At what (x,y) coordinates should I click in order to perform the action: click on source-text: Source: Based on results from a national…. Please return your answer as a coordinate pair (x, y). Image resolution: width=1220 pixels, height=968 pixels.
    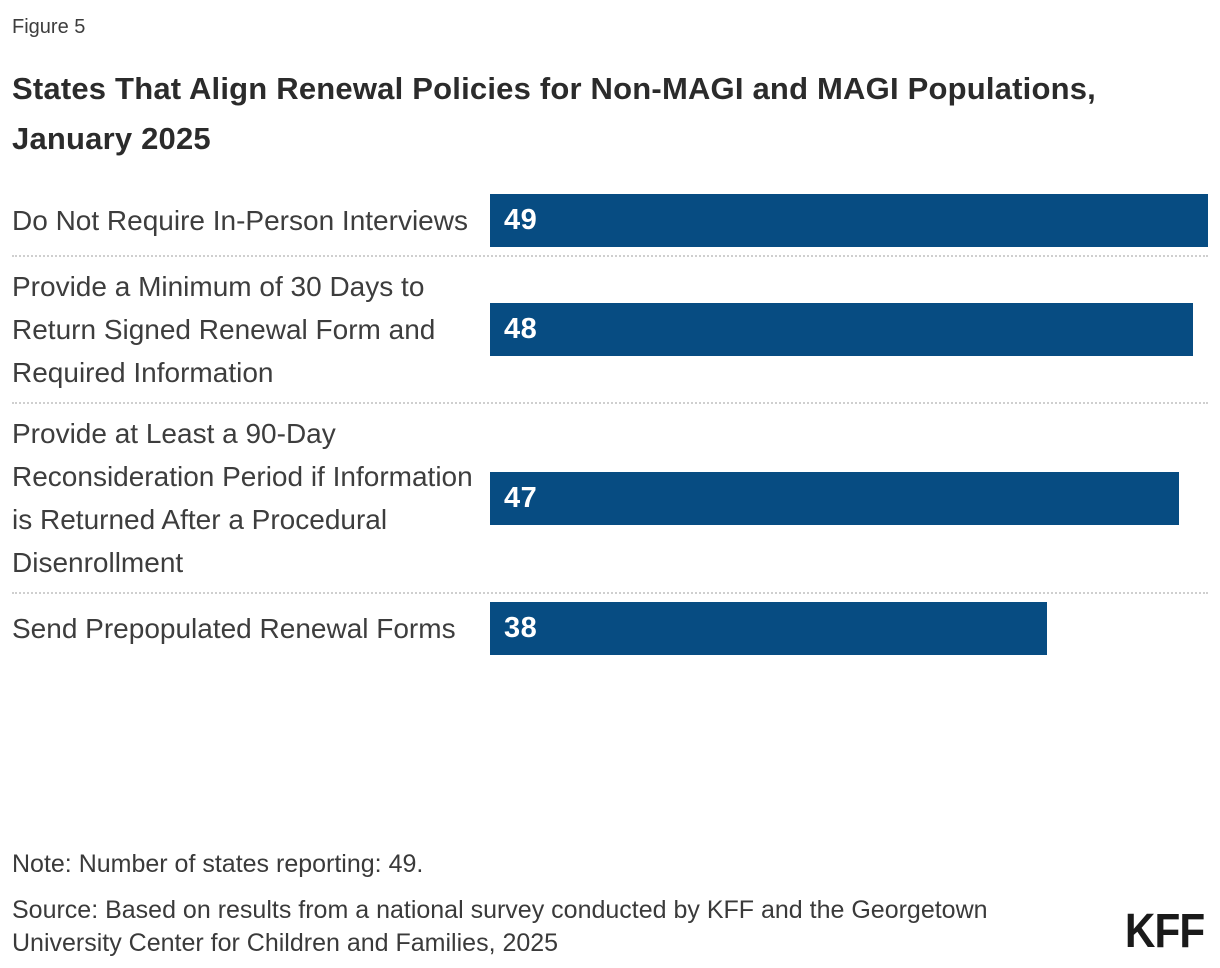
    Looking at the image, I should click on (500, 926).